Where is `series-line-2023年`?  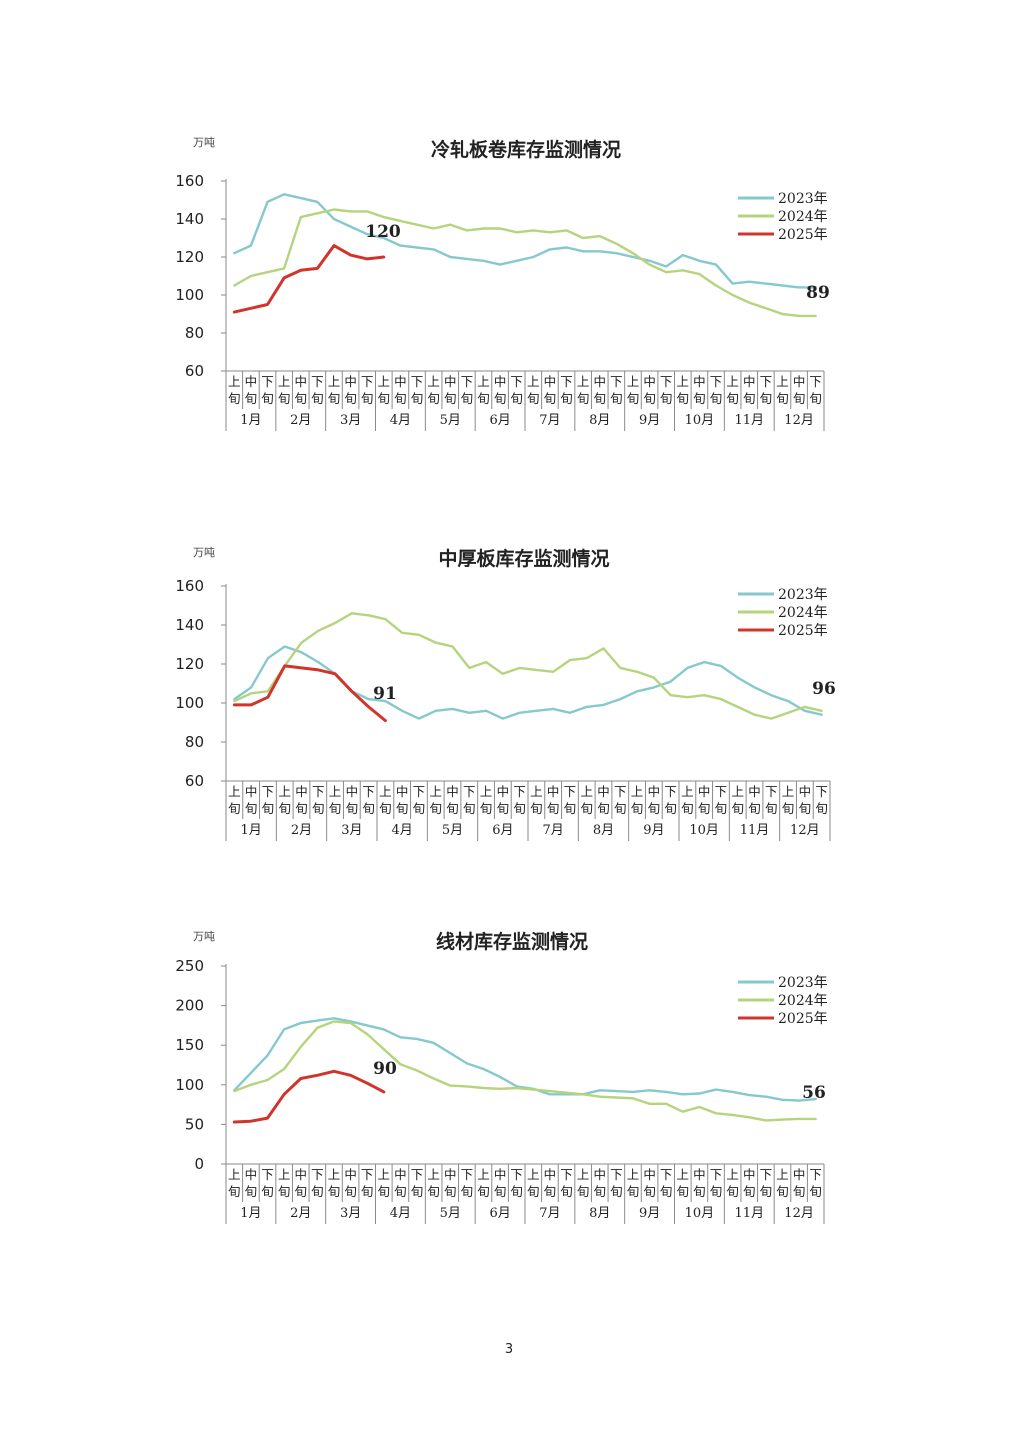 series-line-2023年 is located at coordinates (528, 682).